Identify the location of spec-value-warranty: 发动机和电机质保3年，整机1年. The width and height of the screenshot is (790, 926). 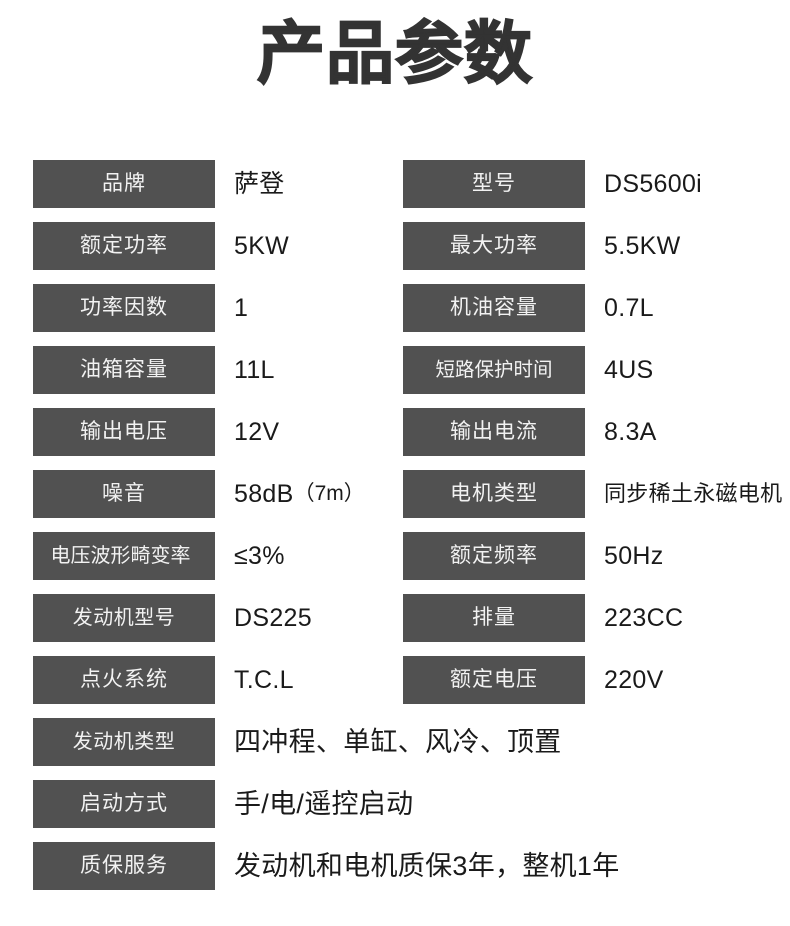
(427, 866).